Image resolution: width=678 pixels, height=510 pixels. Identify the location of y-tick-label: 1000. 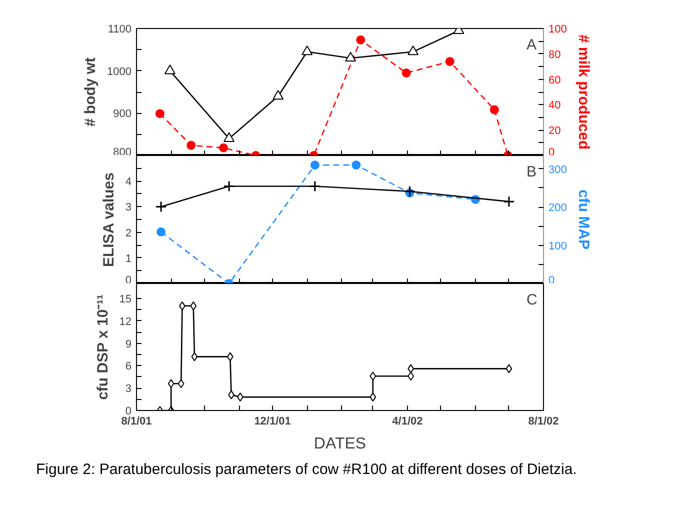
(119, 72).